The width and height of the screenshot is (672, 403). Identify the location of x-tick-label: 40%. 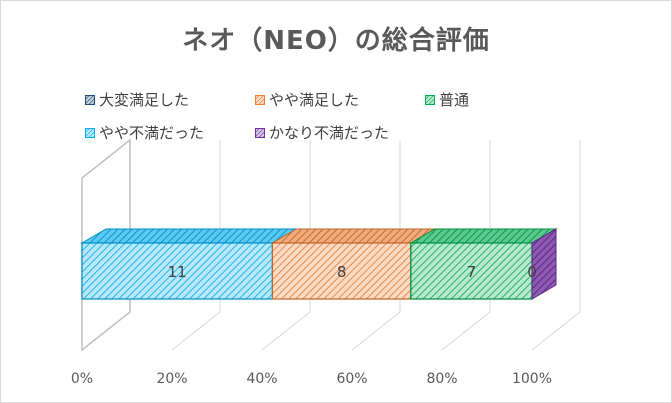
(261, 379).